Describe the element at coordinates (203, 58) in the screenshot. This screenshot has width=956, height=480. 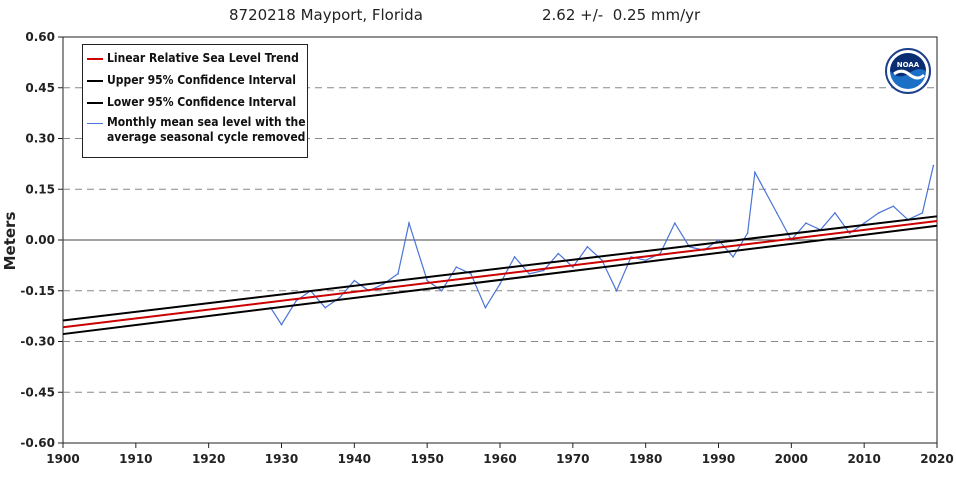
I see `legend-label: Linear Relative Sea Level Trend` at that location.